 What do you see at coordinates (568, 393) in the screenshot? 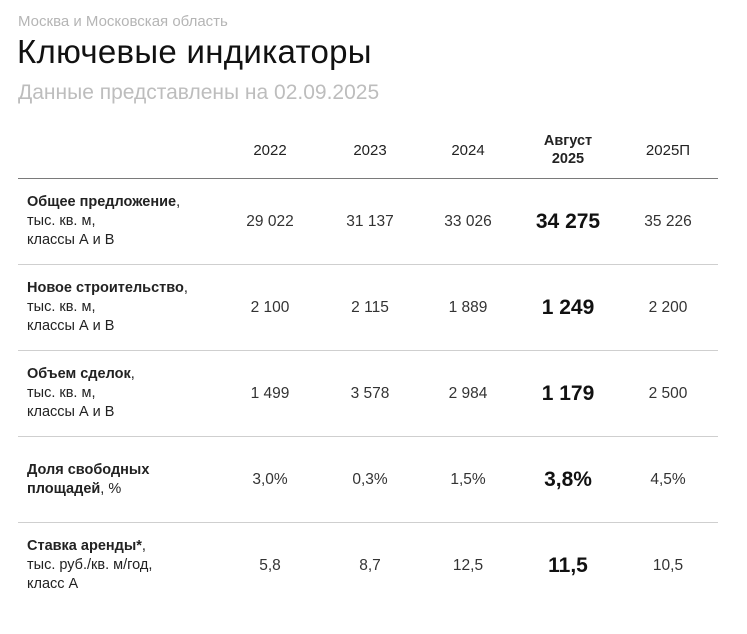
I see `table-cell-highlight: 1 179` at bounding box center [568, 393].